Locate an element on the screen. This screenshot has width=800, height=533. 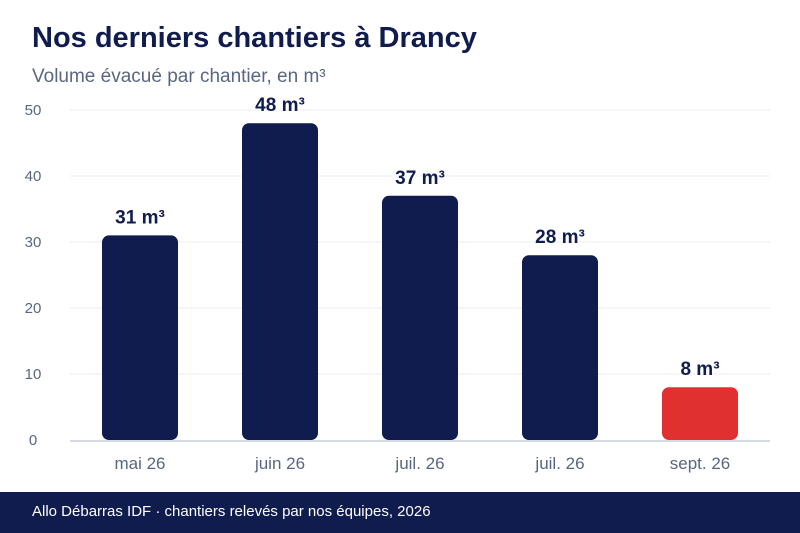
x-tick-label: juin 26 is located at coordinates (279, 463).